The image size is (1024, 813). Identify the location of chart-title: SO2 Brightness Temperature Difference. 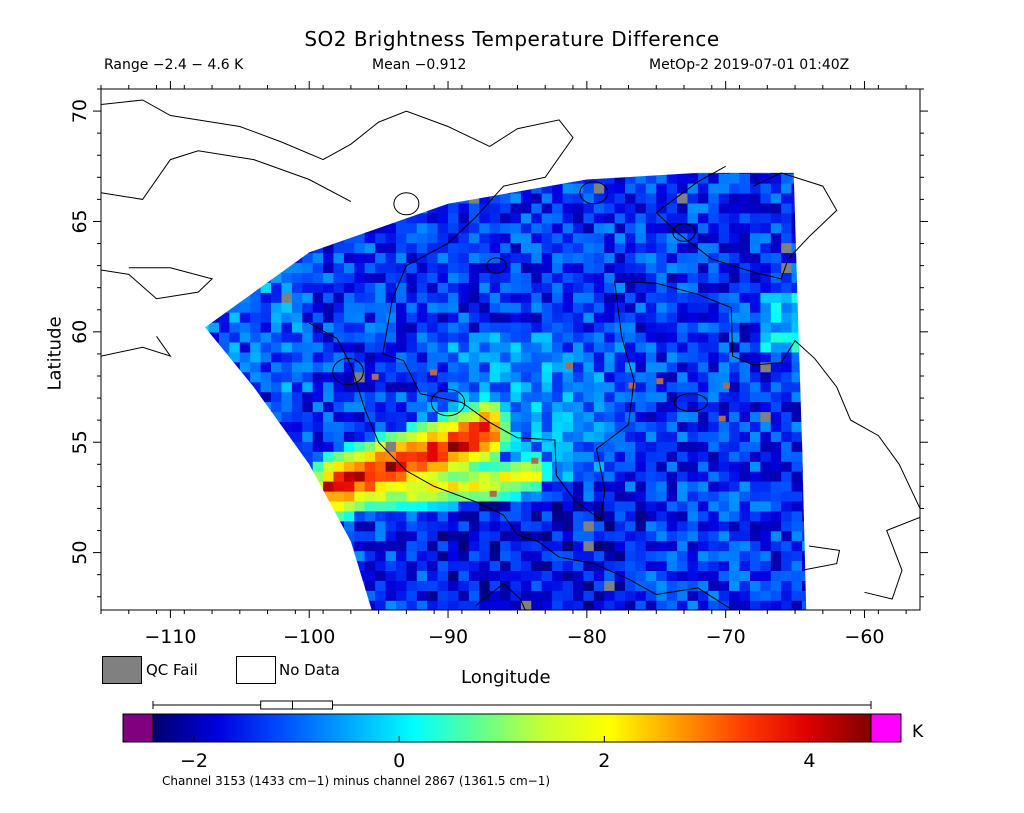
(512, 39).